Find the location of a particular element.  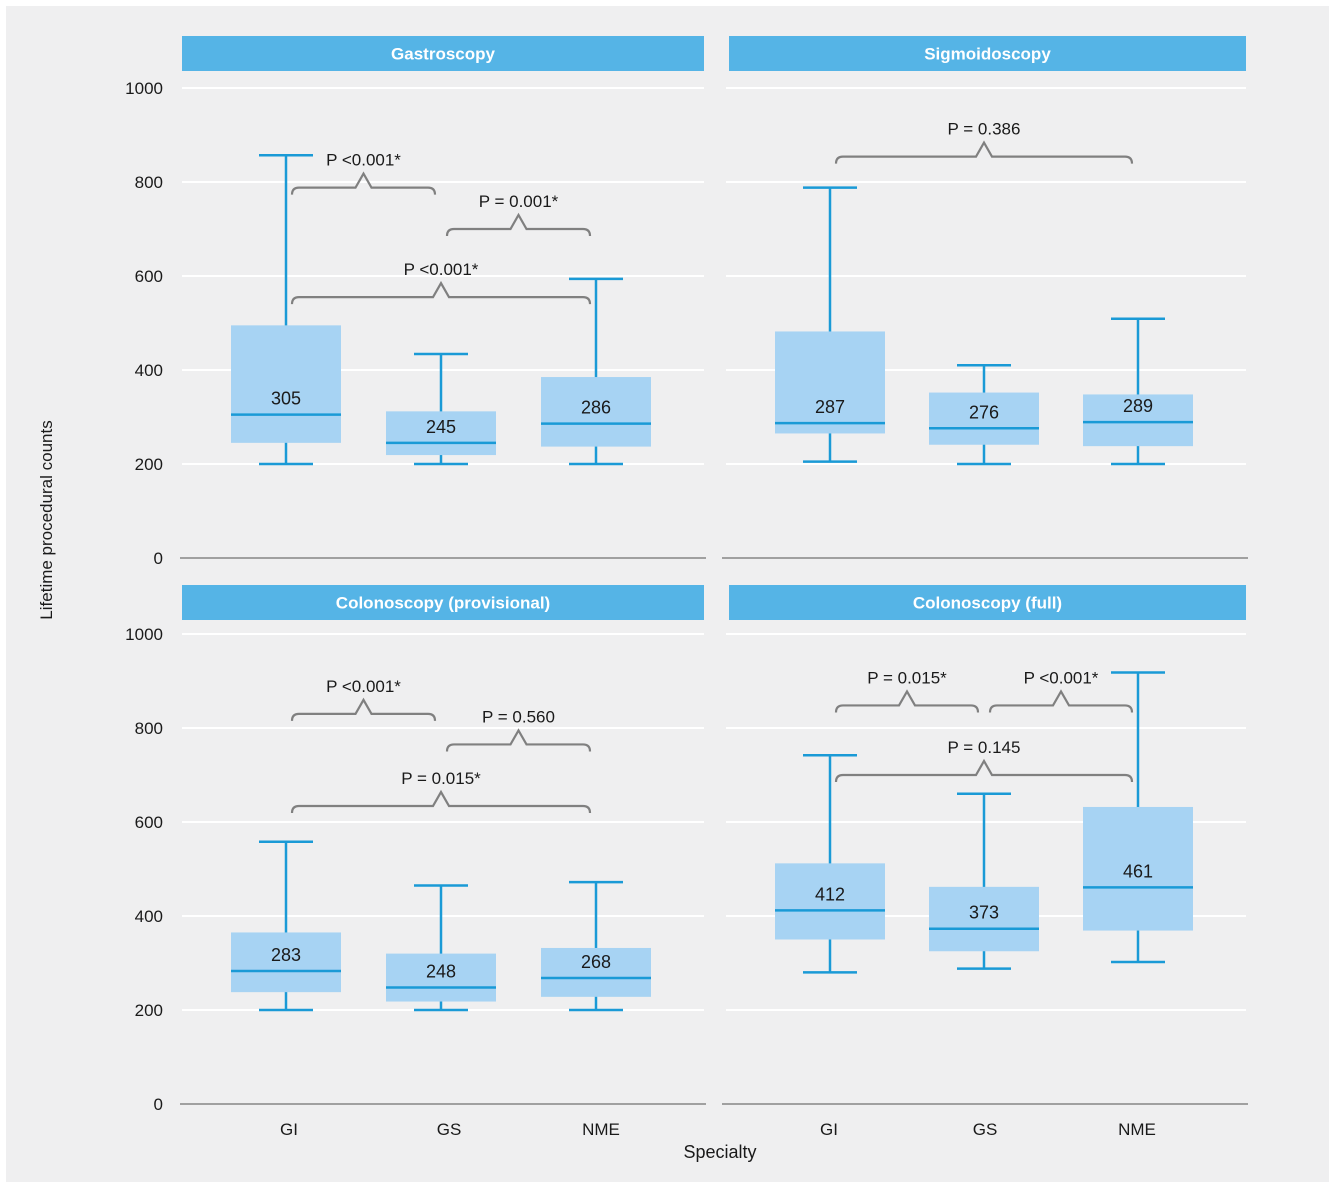

comparison-gs-nme: P = 0.560 is located at coordinates (518, 729).